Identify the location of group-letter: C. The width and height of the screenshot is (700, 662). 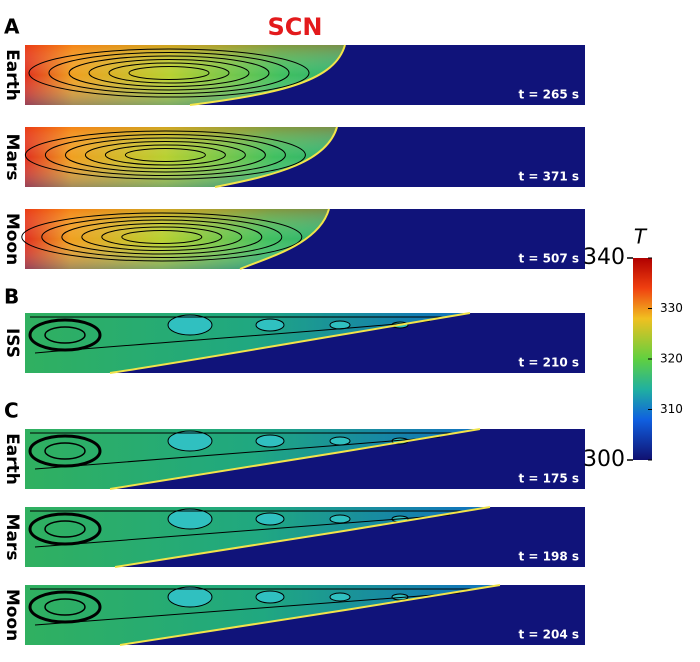
(11, 411).